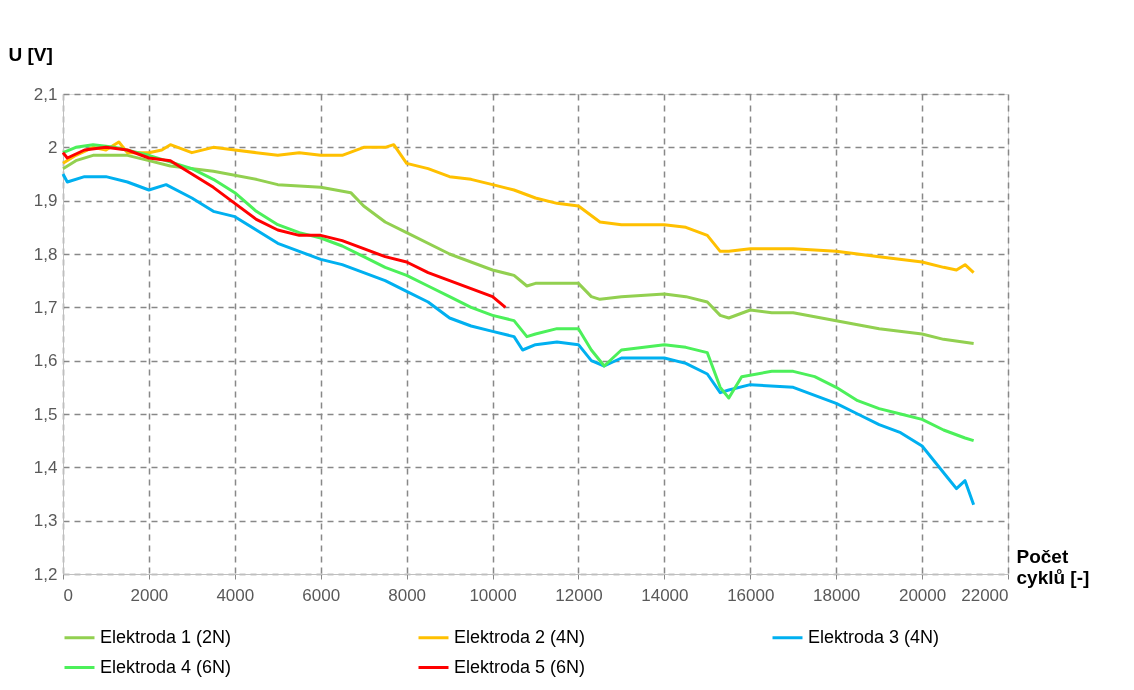 The height and width of the screenshot is (690, 1134). What do you see at coordinates (45, 94) in the screenshot?
I see `y-tick-label: 2,1` at bounding box center [45, 94].